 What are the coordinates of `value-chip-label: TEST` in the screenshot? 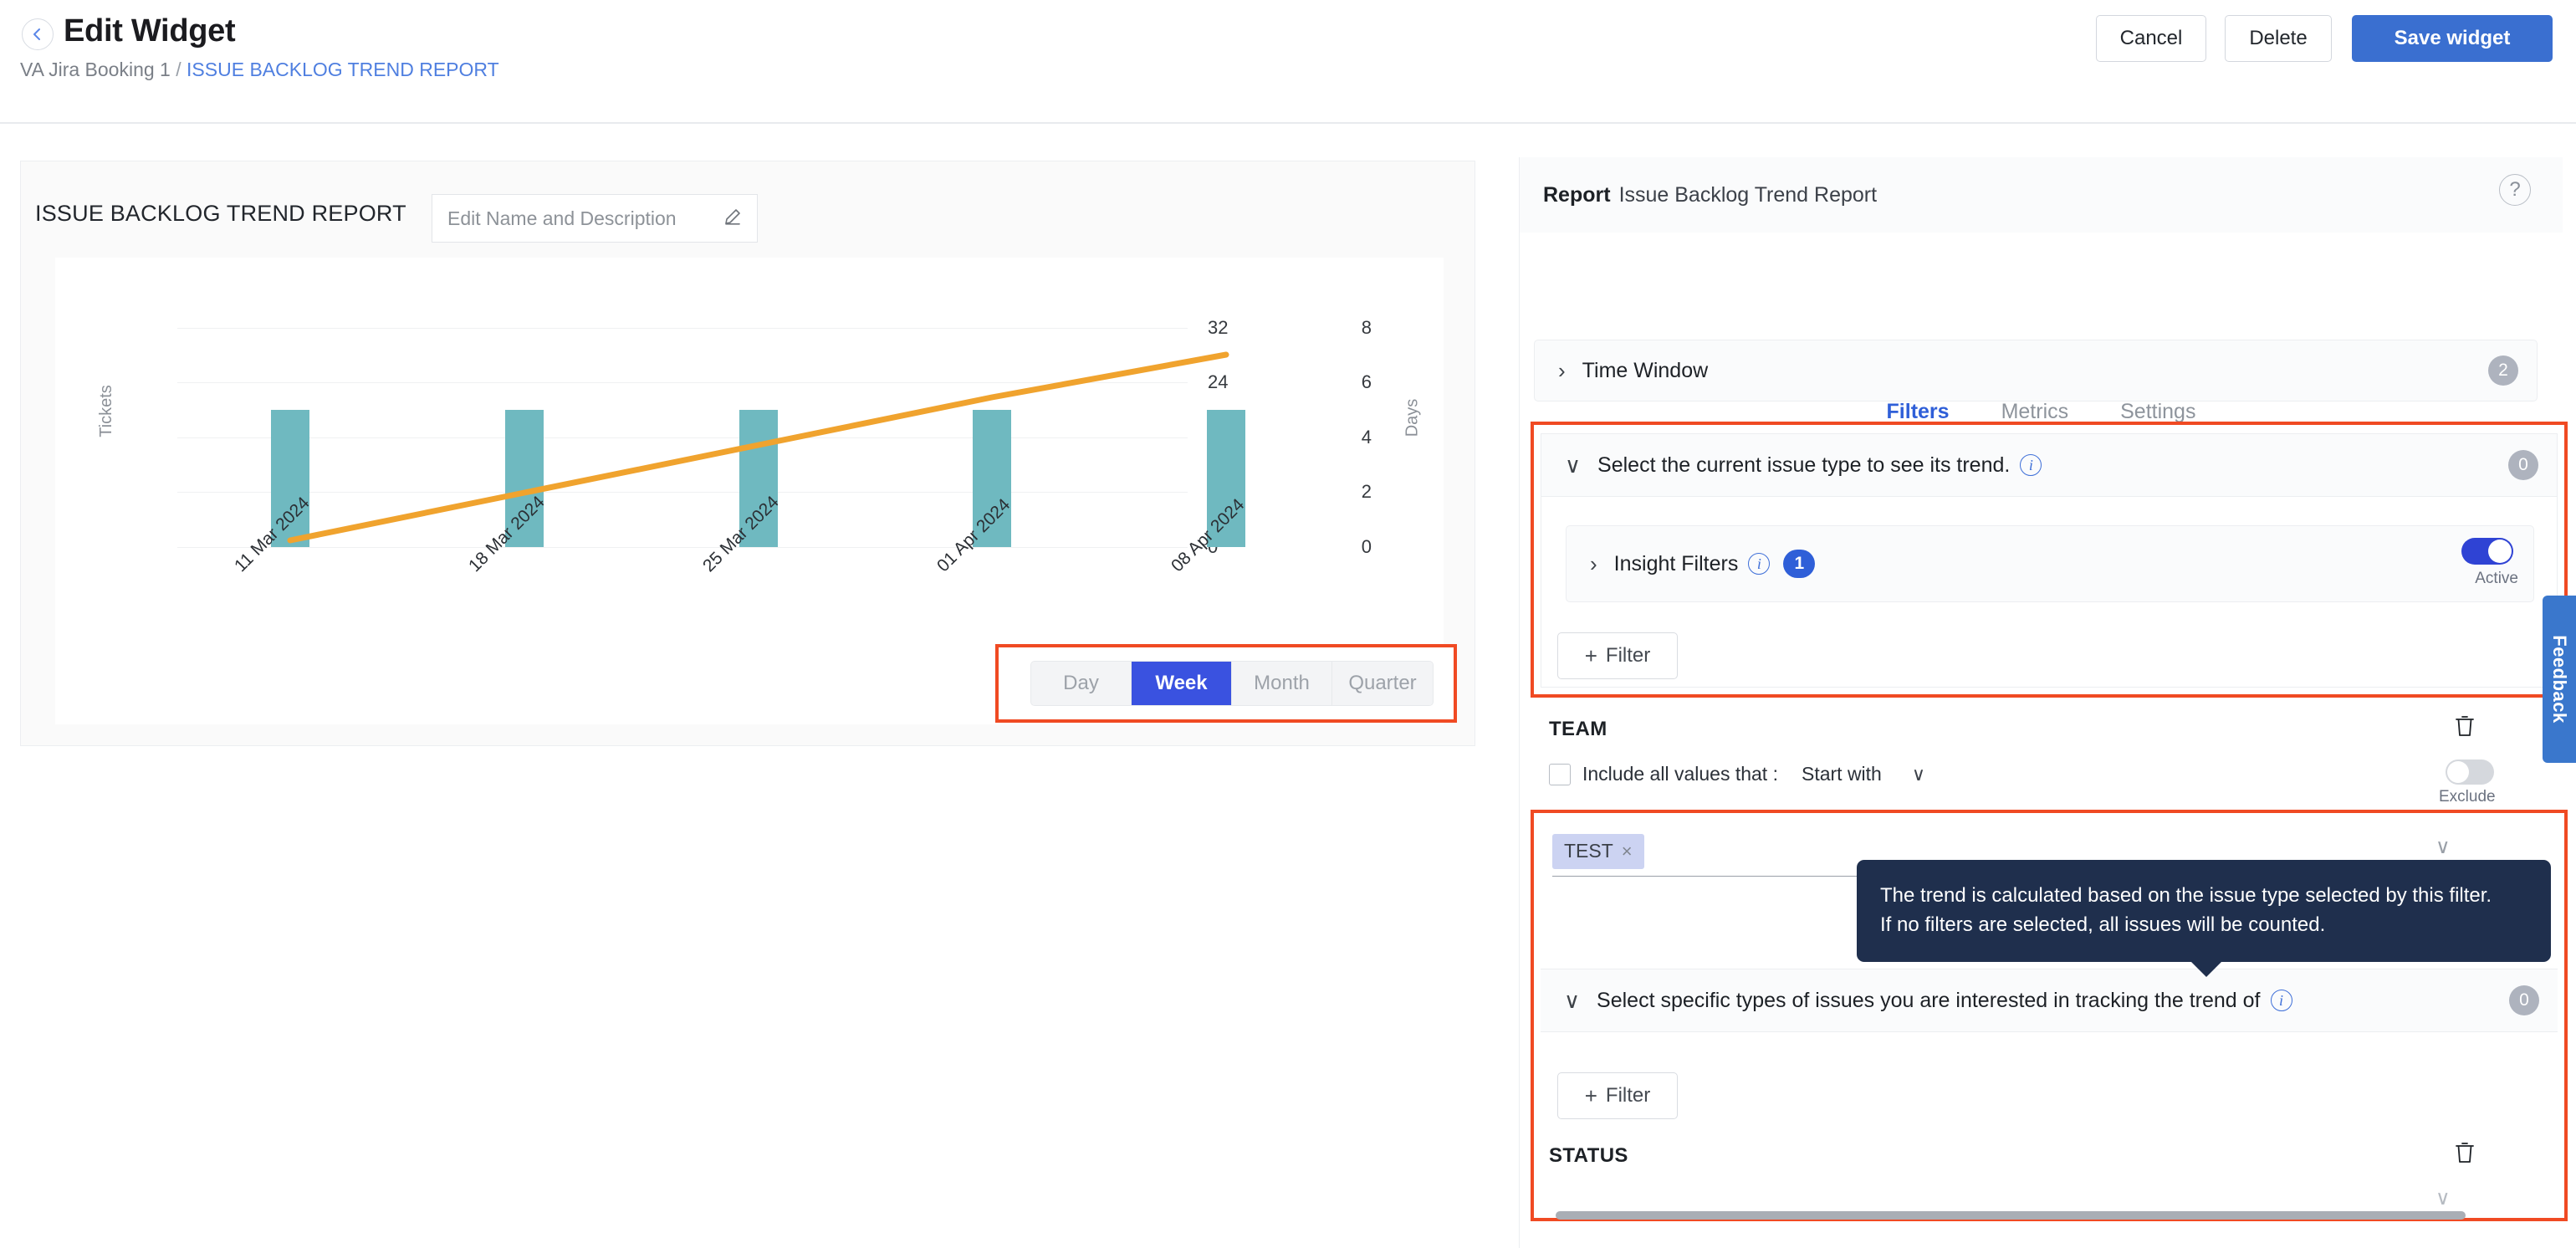 It's located at (1588, 851).